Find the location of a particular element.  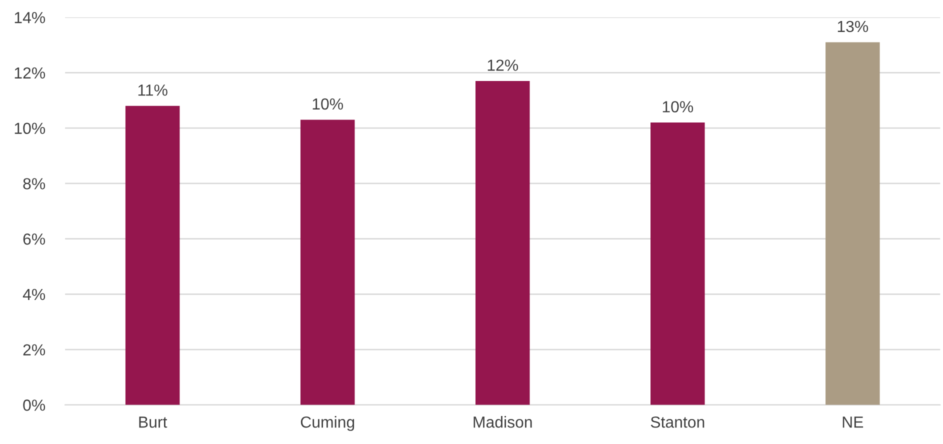

x-tick-label: Stanton is located at coordinates (677, 422).